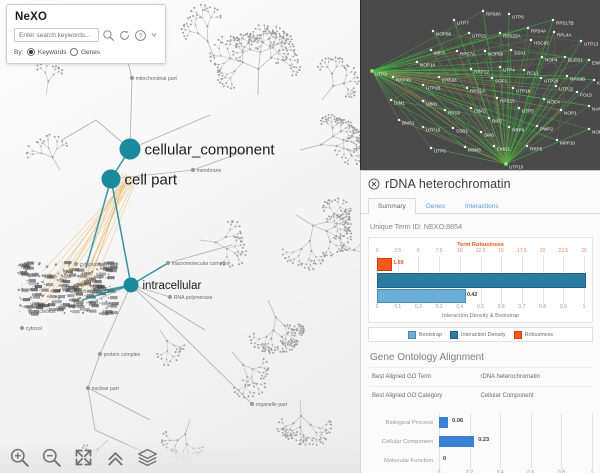 Image resolution: width=600 pixels, height=473 pixels. Describe the element at coordinates (56, 35) in the screenshot. I see `search-input` at that location.